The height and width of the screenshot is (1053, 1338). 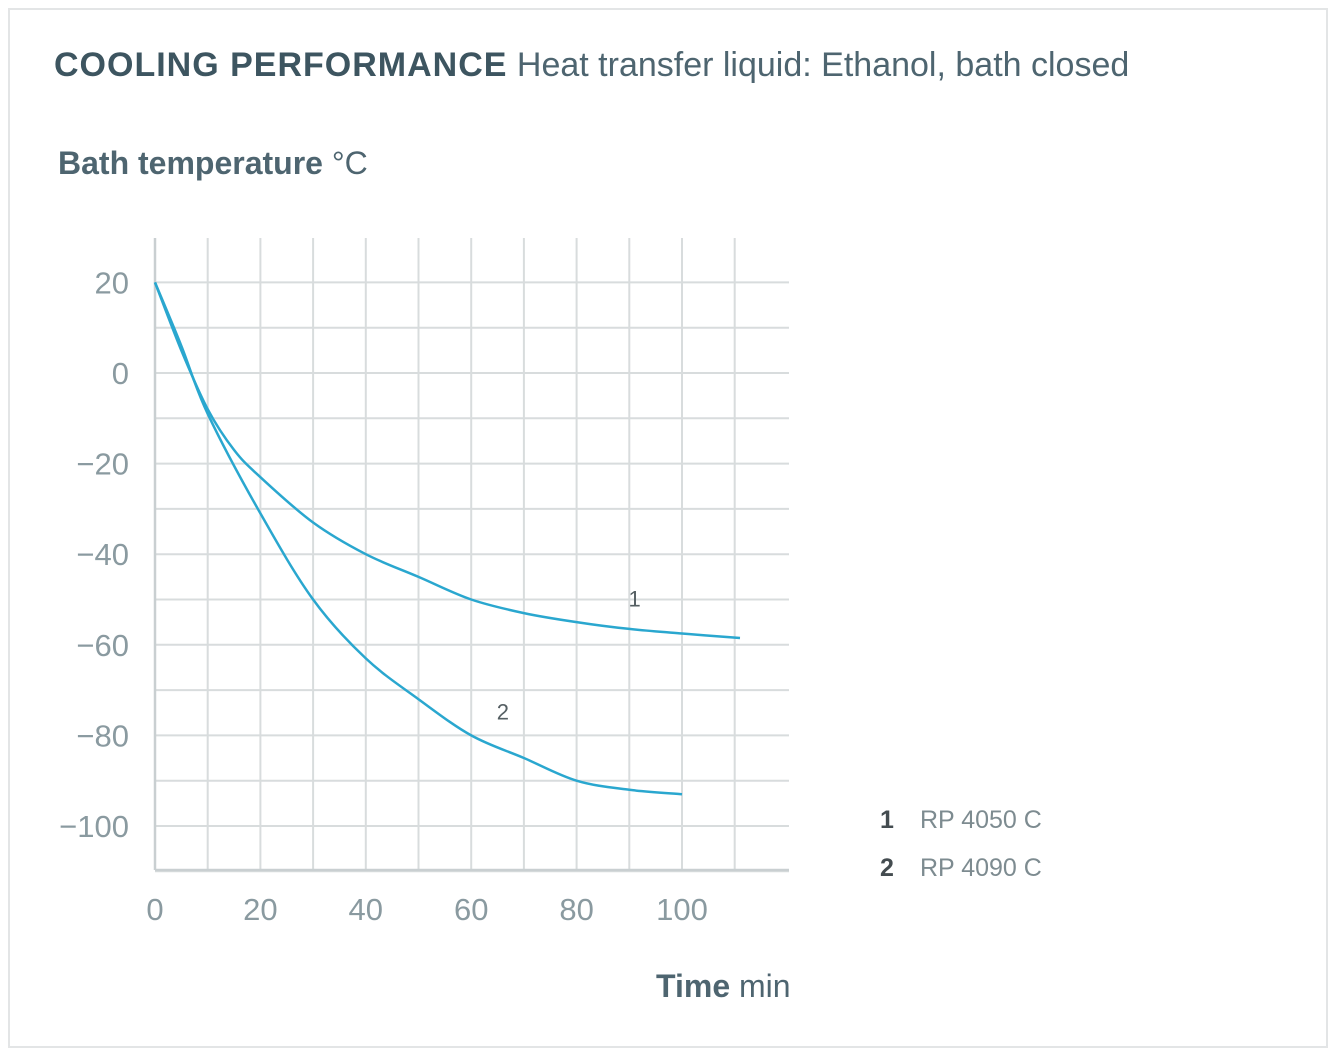 What do you see at coordinates (260, 909) in the screenshot?
I see `x-tick-label: 20` at bounding box center [260, 909].